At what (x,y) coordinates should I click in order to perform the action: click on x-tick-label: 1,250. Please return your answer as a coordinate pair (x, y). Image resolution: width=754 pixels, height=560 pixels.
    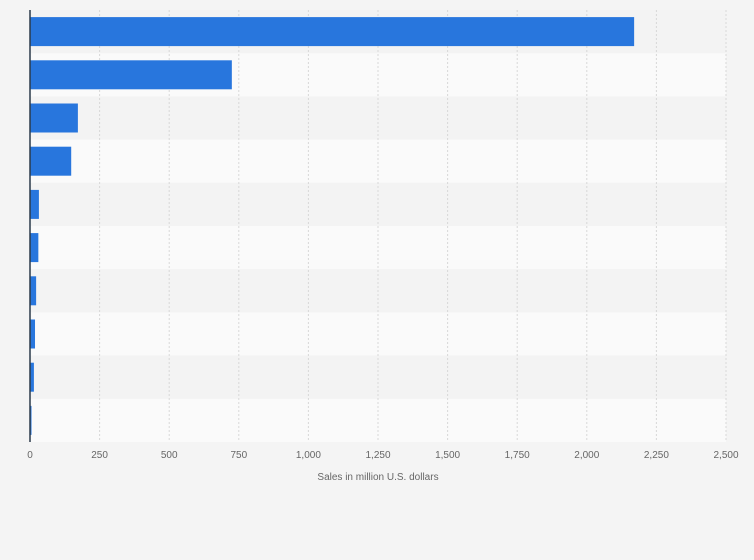
    Looking at the image, I should click on (377, 455).